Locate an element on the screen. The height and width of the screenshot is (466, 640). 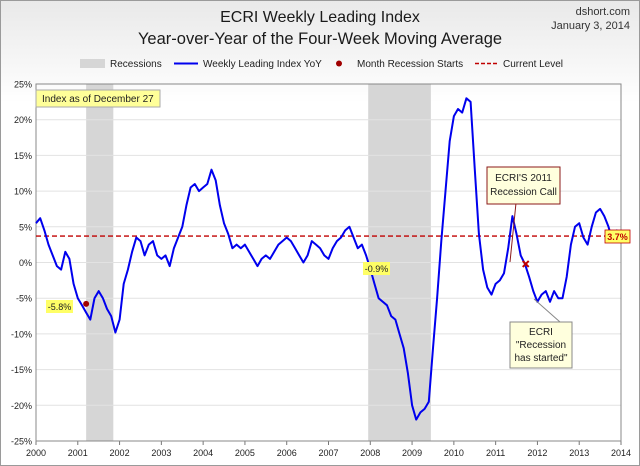
x-tick-label: 2005 is located at coordinates (245, 453).